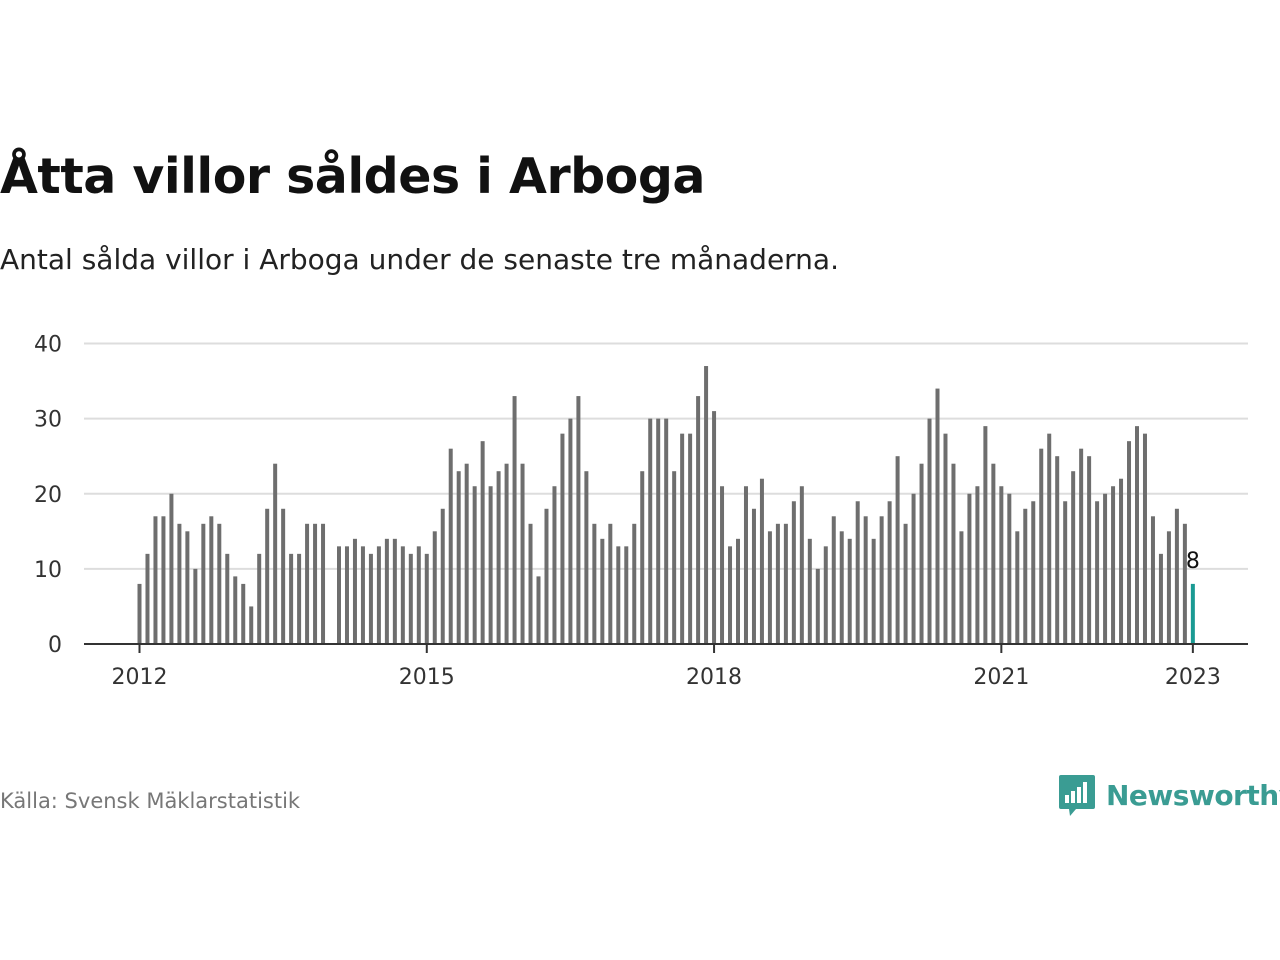 The height and width of the screenshot is (960, 1280). What do you see at coordinates (150, 801) in the screenshot?
I see `source-note: Källa: Svensk Mäklarstatistik` at bounding box center [150, 801].